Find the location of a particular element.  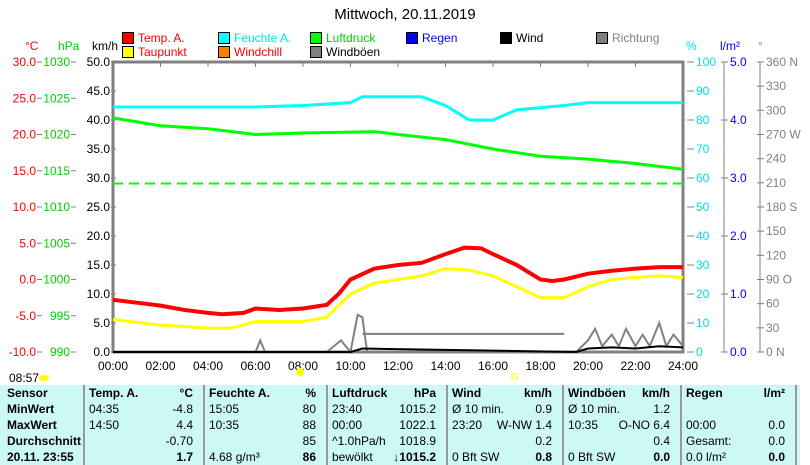

stat-value: 80 is located at coordinates (309, 409).